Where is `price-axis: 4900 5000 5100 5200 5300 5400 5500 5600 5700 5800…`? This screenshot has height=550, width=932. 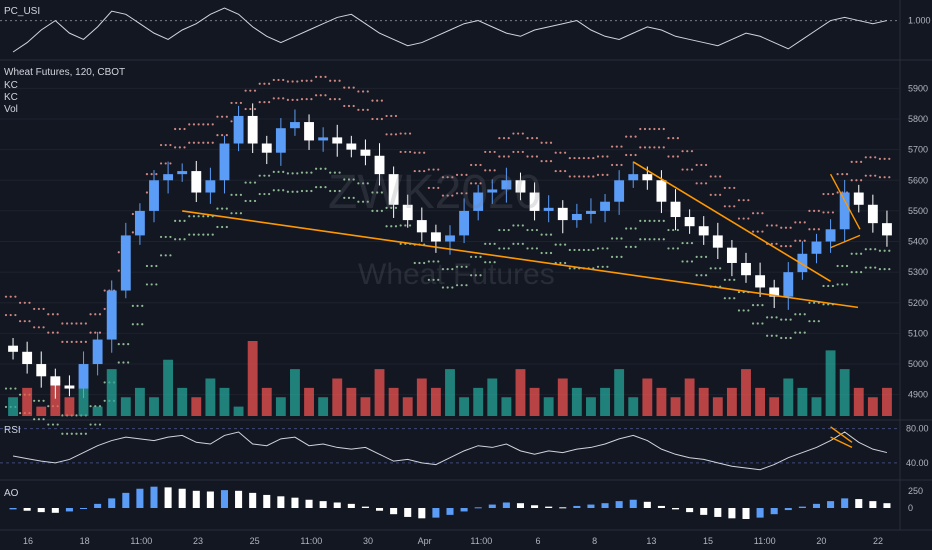 price-axis: 4900 5000 5100 5200 5300 5400 5500 5600 5700 5800… is located at coordinates (918, 241).